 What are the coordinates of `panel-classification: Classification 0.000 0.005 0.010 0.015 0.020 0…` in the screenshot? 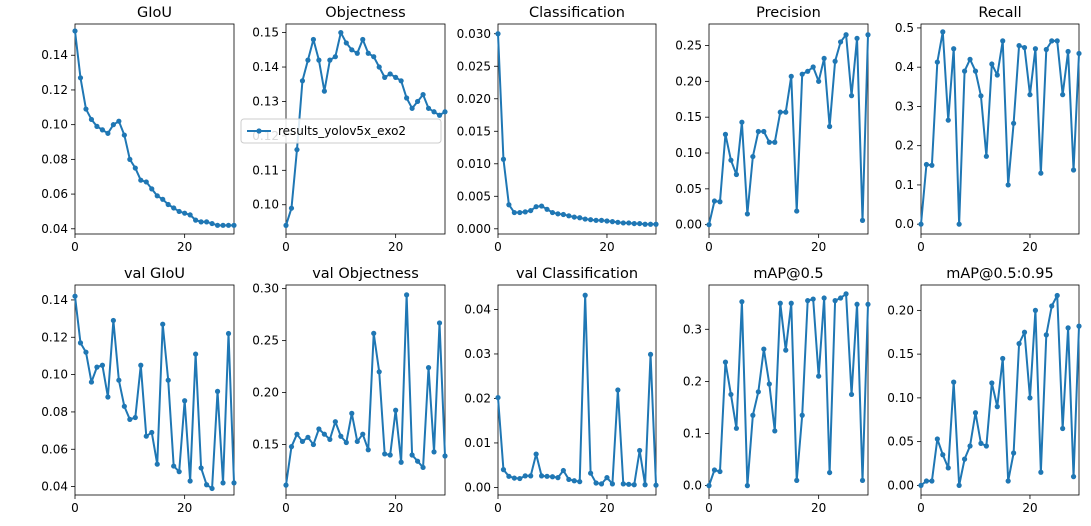 It's located at (558, 129).